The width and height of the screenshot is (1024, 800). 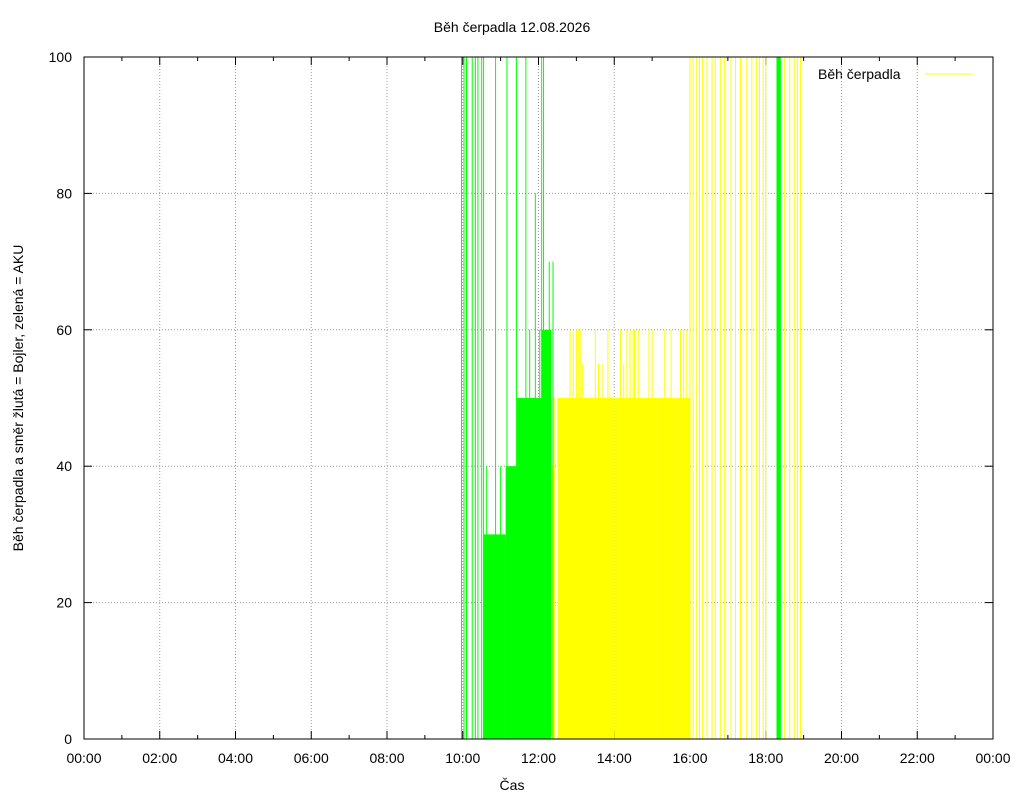 What do you see at coordinates (765, 758) in the screenshot?
I see `x-tick-label: 18:00` at bounding box center [765, 758].